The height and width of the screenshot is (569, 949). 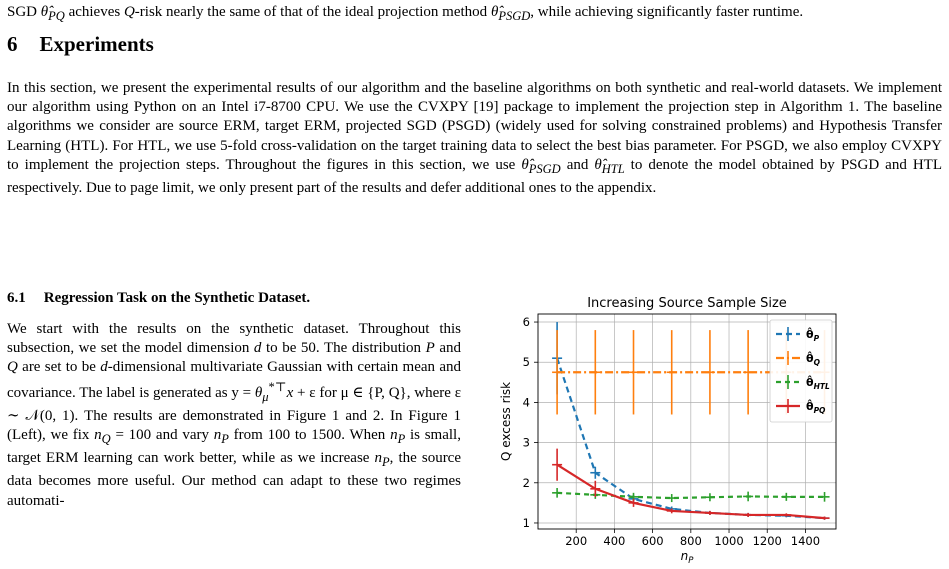 What do you see at coordinates (526, 443) in the screenshot?
I see `y-tick-label: 3` at bounding box center [526, 443].